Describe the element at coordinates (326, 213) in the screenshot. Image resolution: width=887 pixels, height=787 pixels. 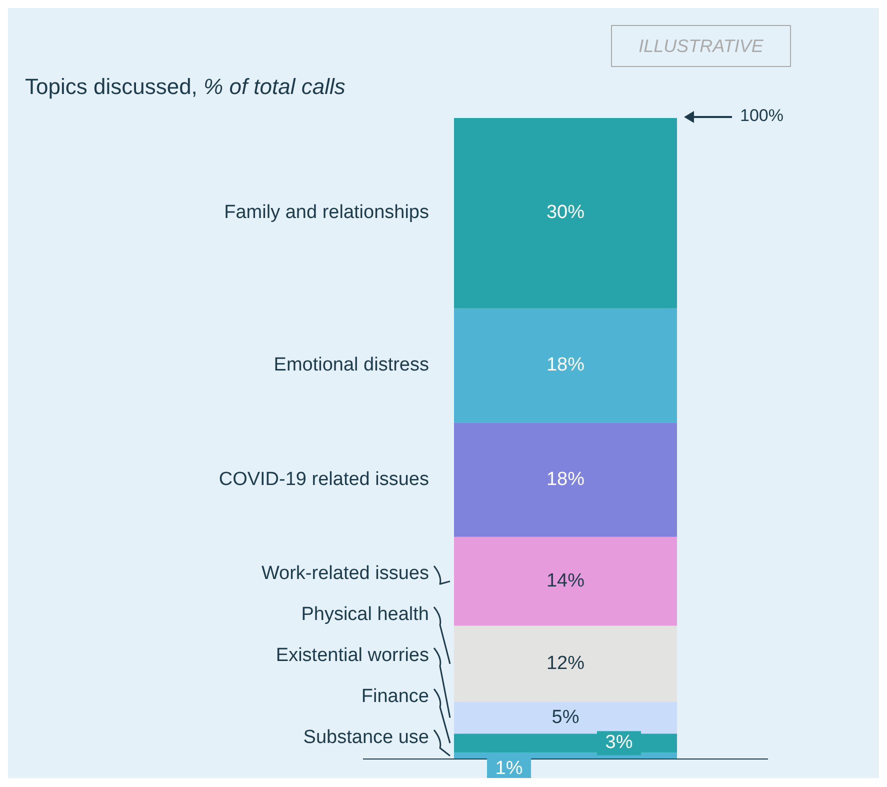
I see `series-label: Family and relationships` at that location.